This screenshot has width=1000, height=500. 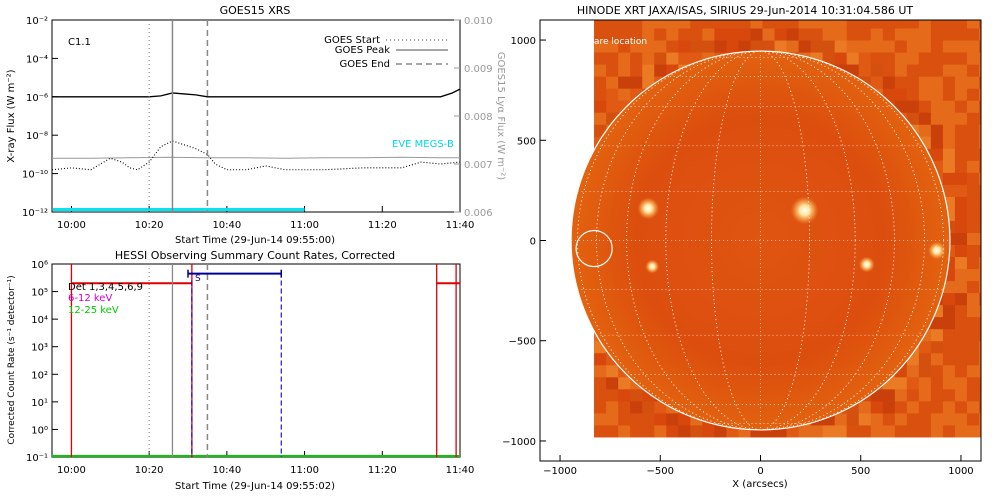 I want to click on legend-goes-start: GOES Start, so click(x=352, y=40).